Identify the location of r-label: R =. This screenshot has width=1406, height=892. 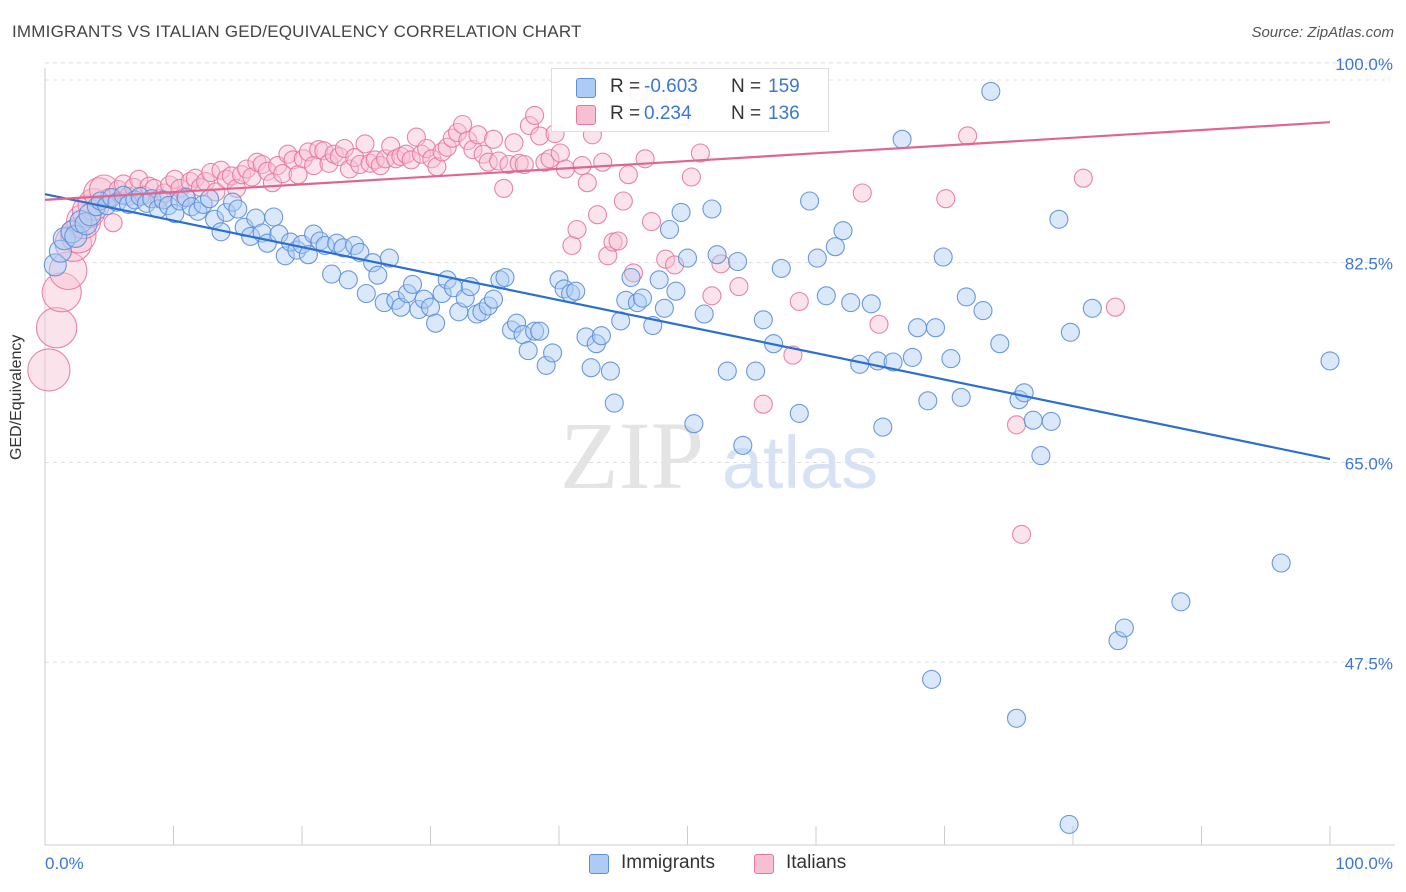
(625, 113).